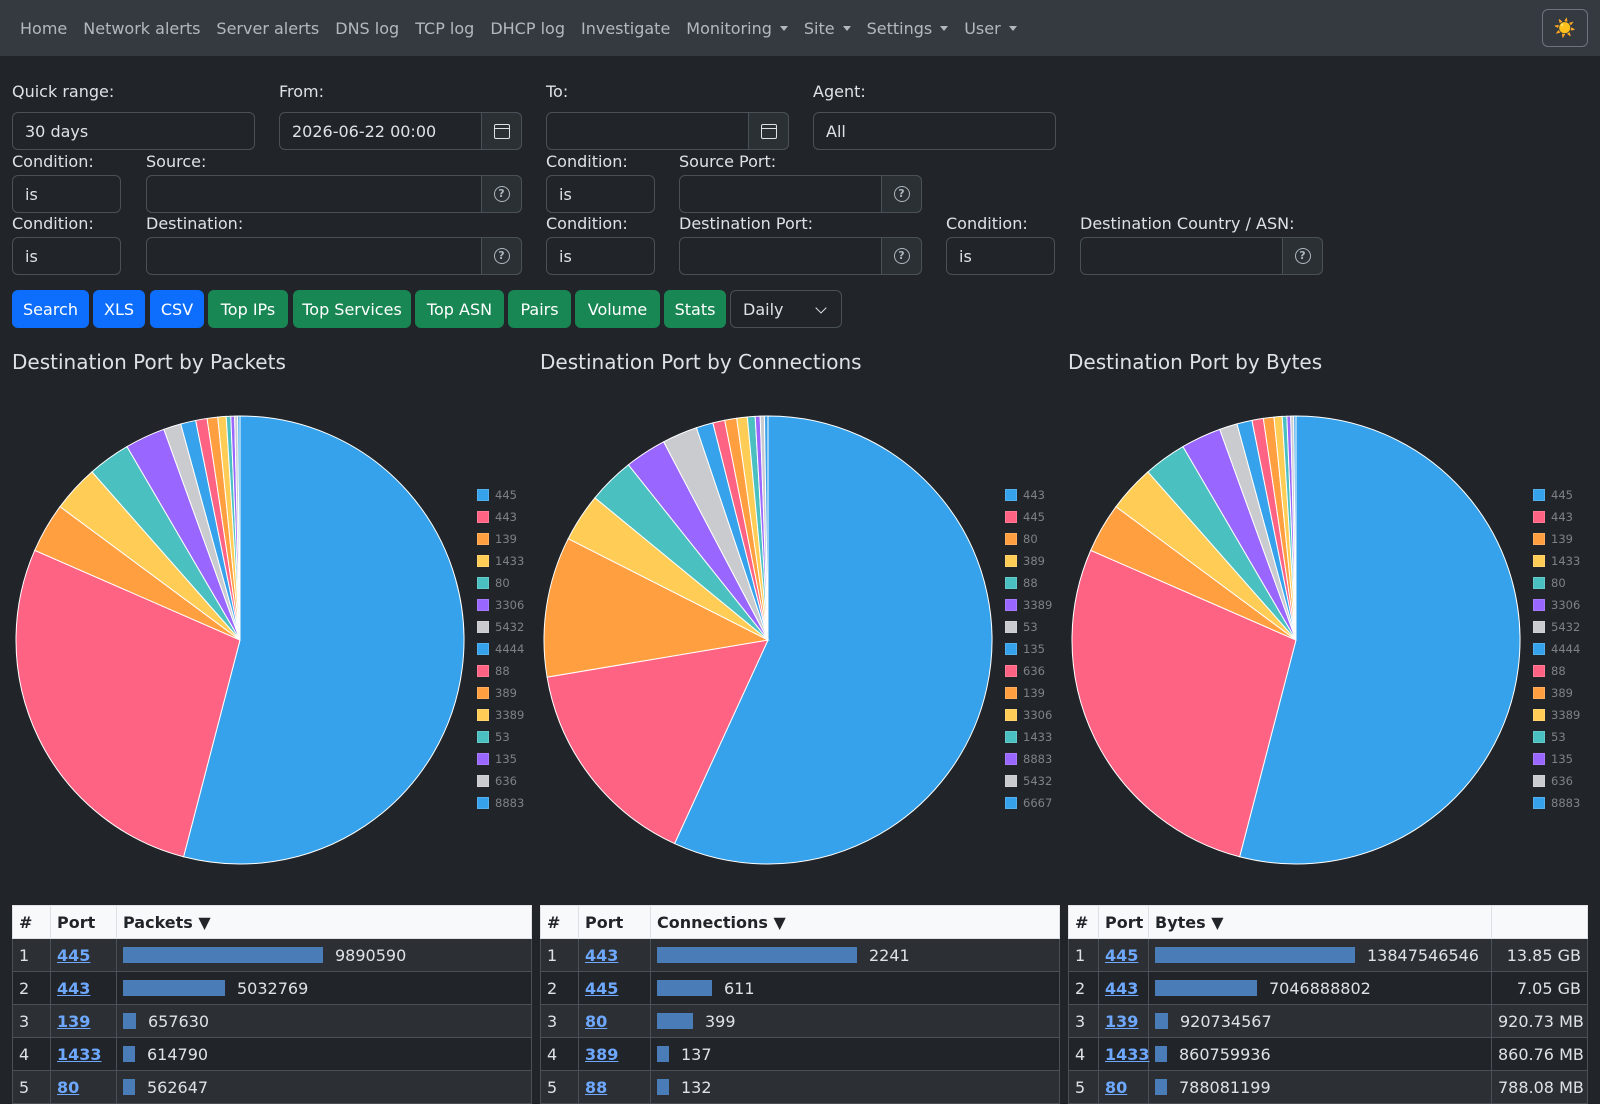 Image resolution: width=1600 pixels, height=1104 pixels. I want to click on nav-settings: Settings, so click(908, 28).